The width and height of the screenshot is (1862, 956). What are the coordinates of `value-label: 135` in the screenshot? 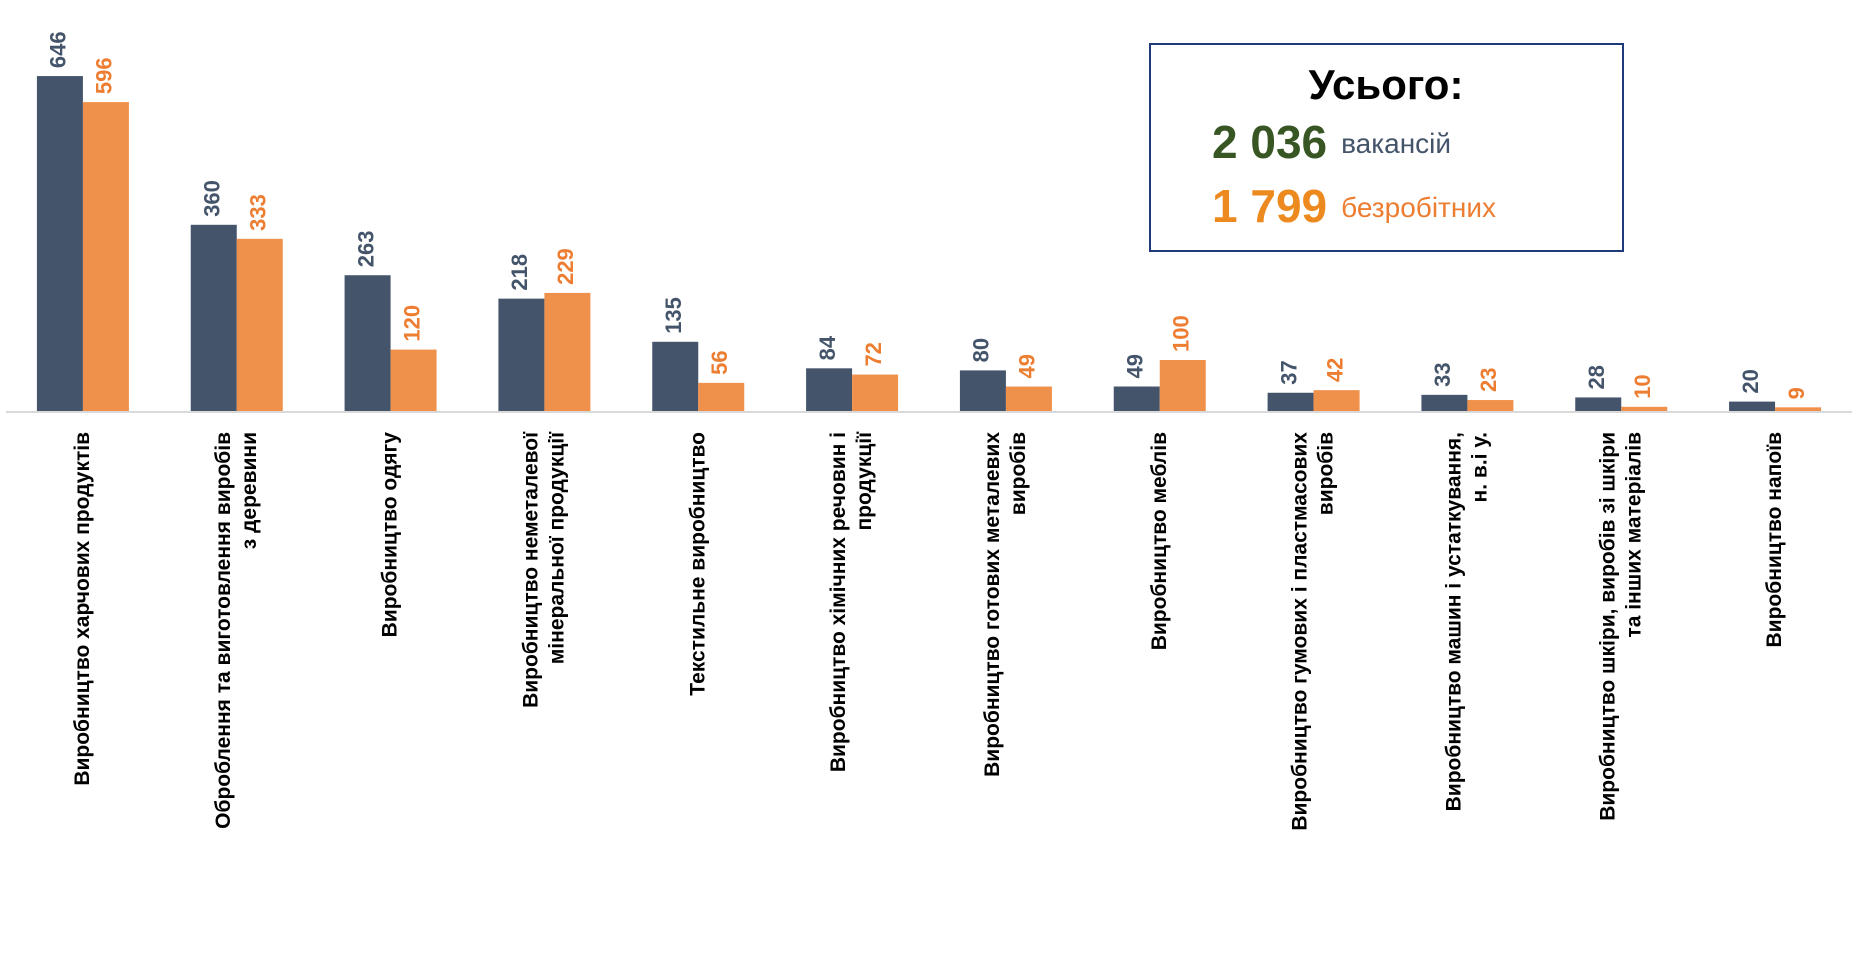 It's located at (673, 315).